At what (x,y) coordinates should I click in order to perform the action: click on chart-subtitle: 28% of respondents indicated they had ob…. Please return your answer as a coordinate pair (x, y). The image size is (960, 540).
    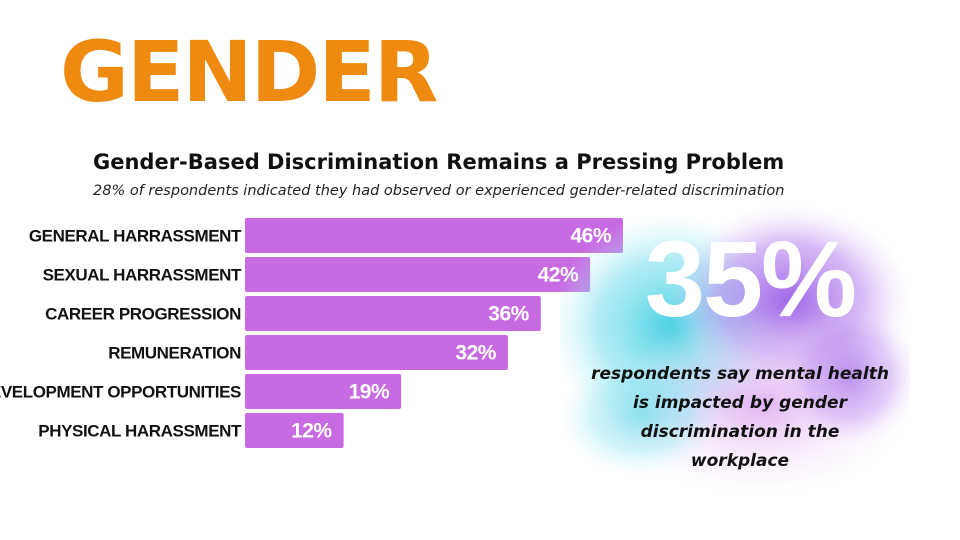
    Looking at the image, I should click on (439, 191).